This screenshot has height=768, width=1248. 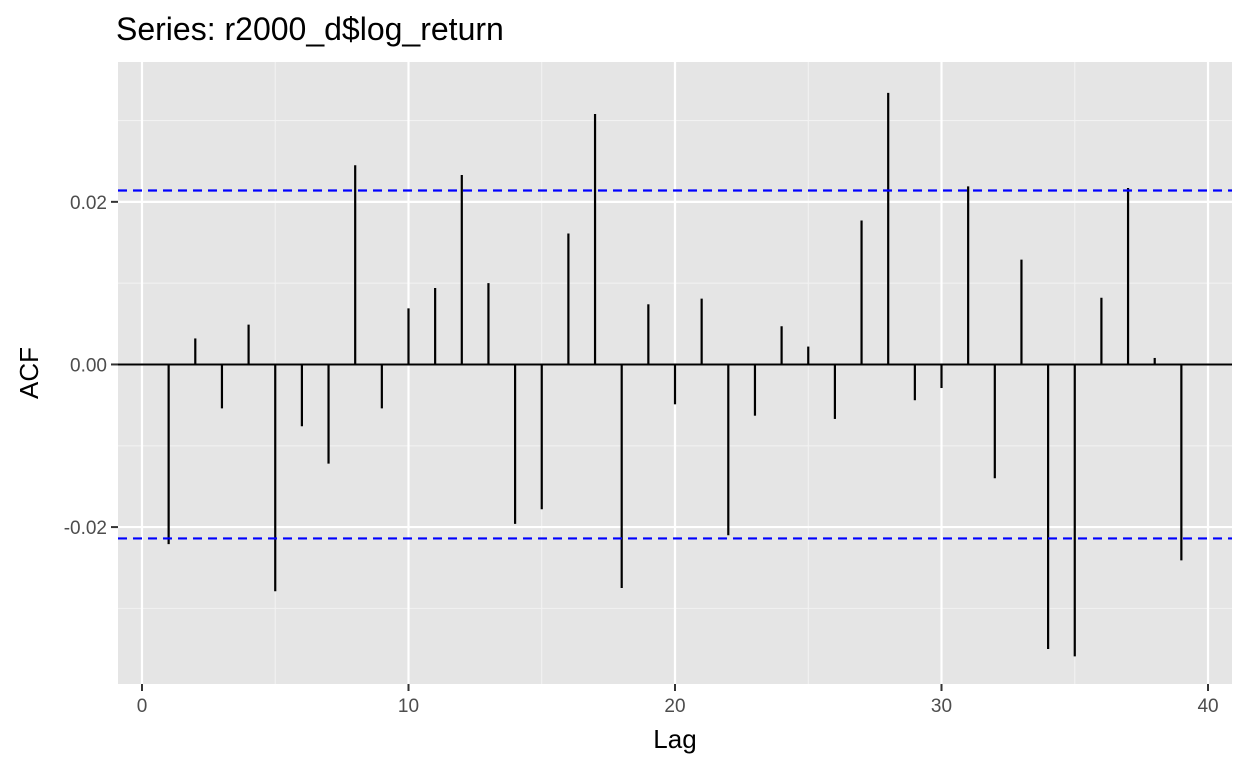 What do you see at coordinates (1207, 706) in the screenshot?
I see `x-tick-label: 40` at bounding box center [1207, 706].